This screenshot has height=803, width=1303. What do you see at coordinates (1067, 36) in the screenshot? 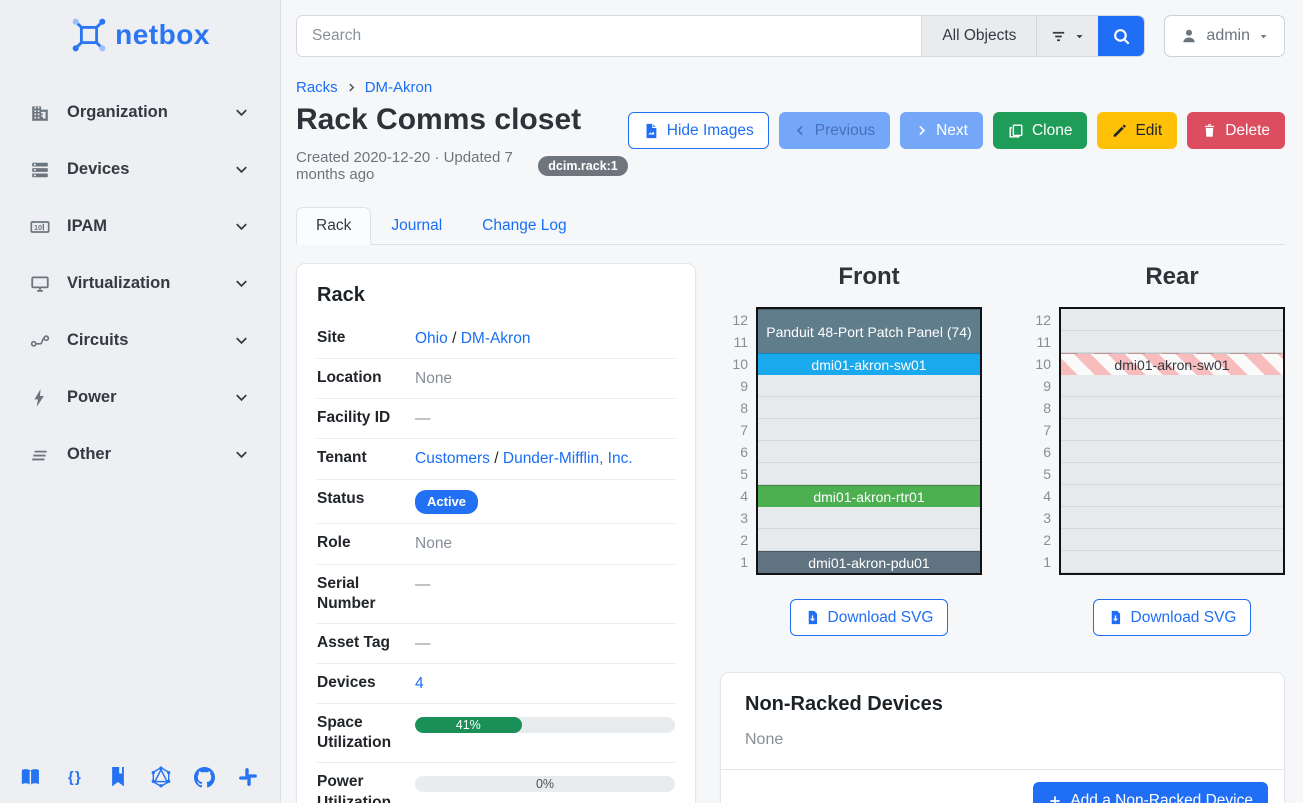
I see `search-filter-dropdown` at bounding box center [1067, 36].